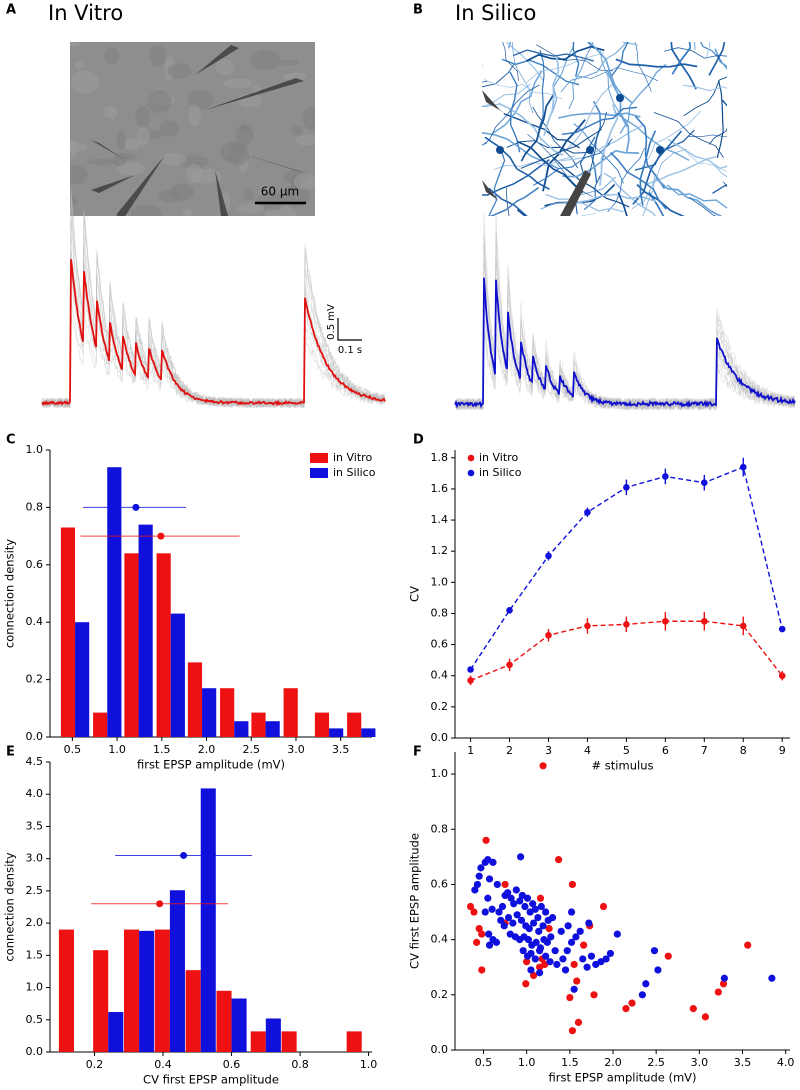  I want to click on y-tick-label: 1.5, so click(35, 954).